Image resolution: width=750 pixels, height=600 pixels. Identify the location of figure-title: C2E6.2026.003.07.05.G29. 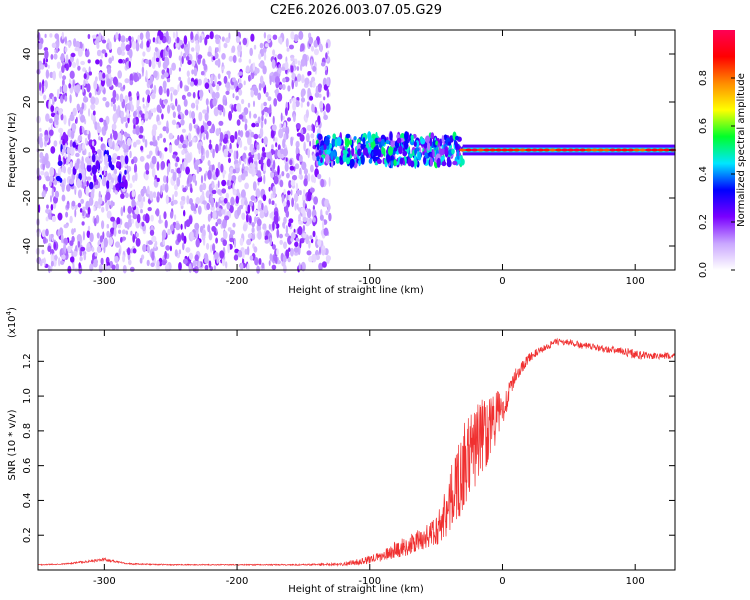
(356, 10).